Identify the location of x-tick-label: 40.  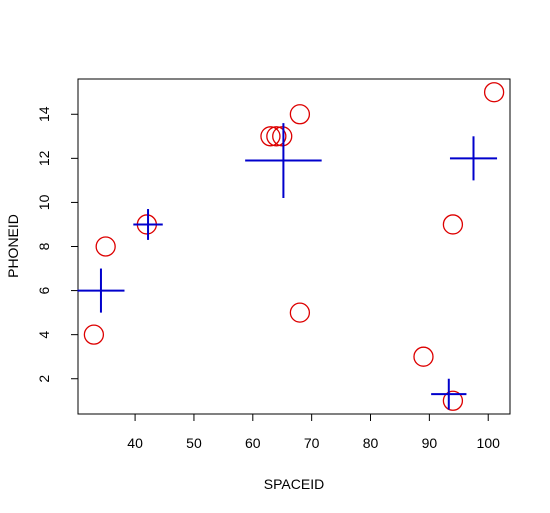
(135, 443).